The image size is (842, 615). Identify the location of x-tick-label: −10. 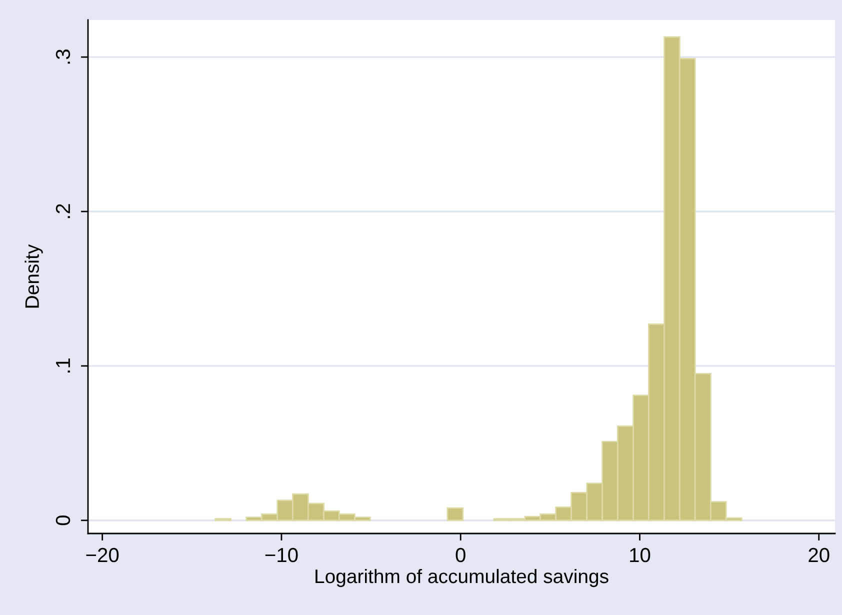
(281, 555).